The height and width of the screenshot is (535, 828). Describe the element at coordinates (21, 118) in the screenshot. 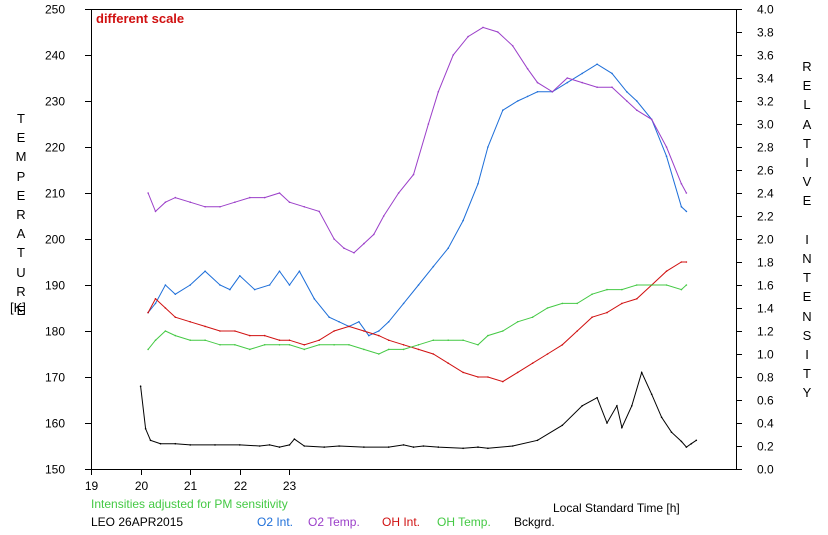

I see `yleft-letter: T` at that location.